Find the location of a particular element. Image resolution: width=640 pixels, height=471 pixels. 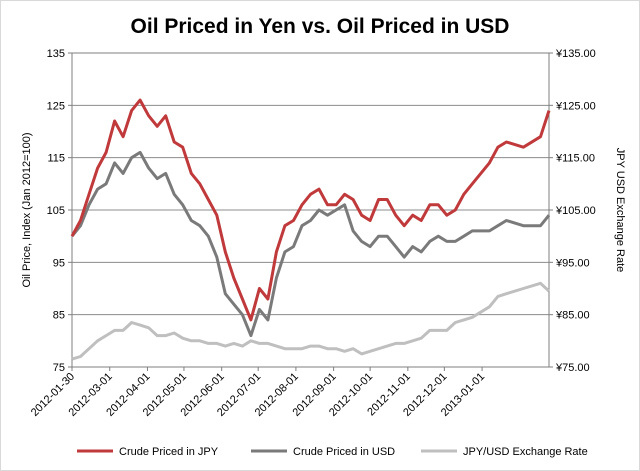

left-tick-label: 115 is located at coordinates (56, 159).